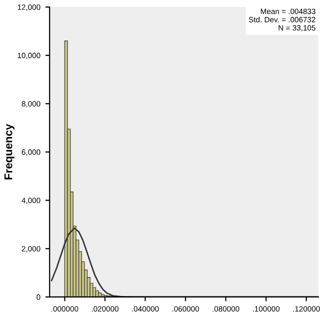 The height and width of the screenshot is (320, 320). What do you see at coordinates (9, 152) in the screenshot?
I see `y-axis-title: Frequency` at bounding box center [9, 152].